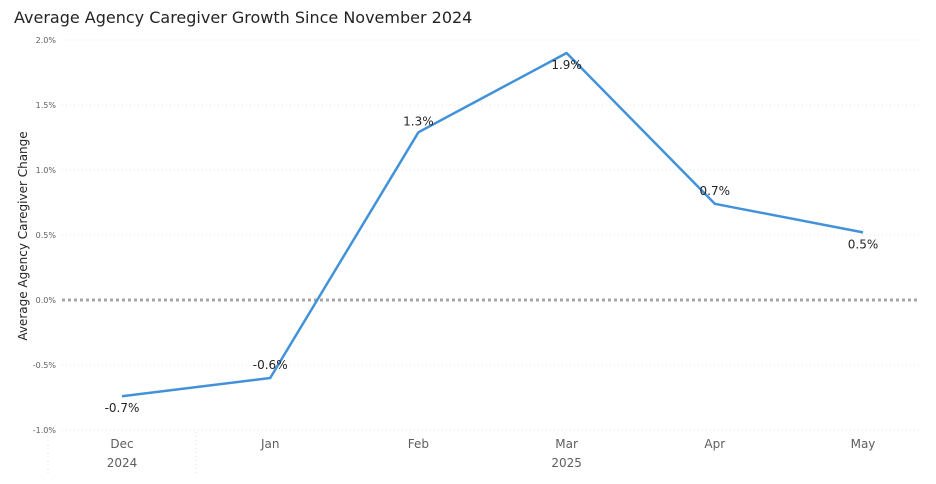  What do you see at coordinates (418, 444) in the screenshot?
I see `x-tick-label: Feb` at bounding box center [418, 444].